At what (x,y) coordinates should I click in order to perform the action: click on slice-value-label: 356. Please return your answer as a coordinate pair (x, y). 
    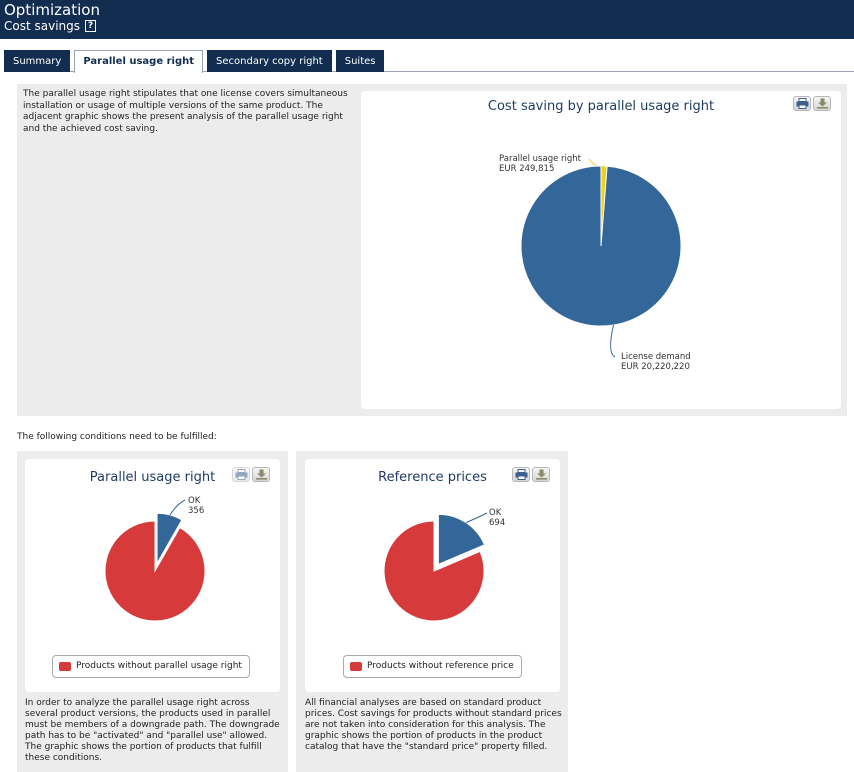
    Looking at the image, I should click on (196, 511).